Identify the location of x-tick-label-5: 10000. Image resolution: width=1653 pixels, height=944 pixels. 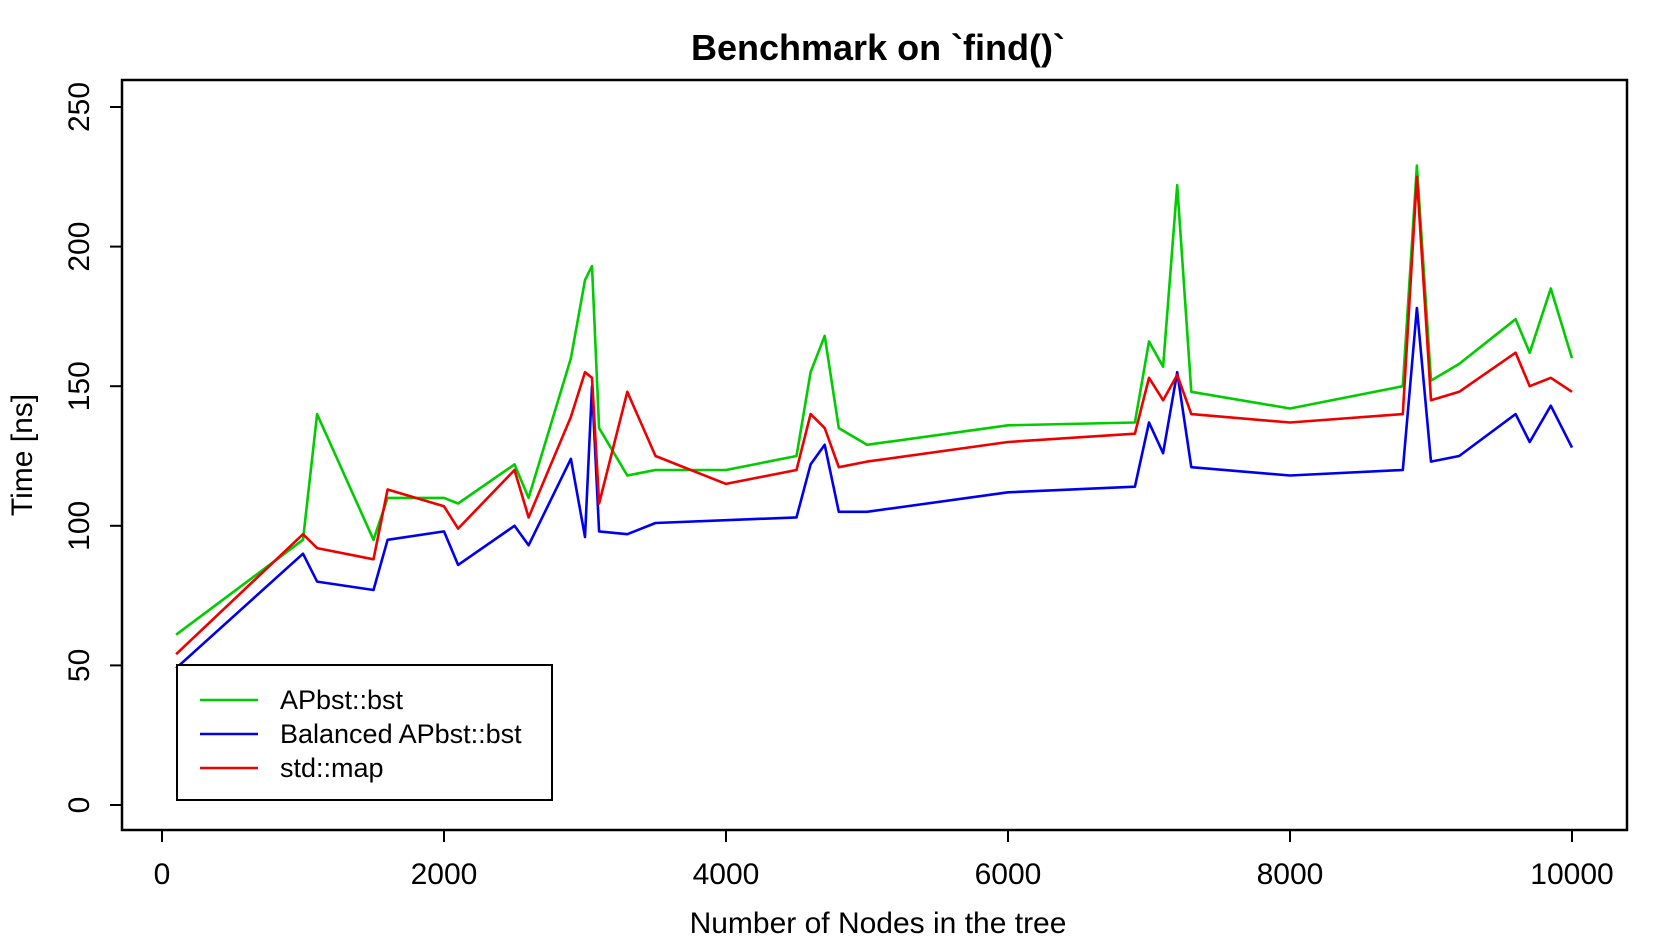
(1571, 874).